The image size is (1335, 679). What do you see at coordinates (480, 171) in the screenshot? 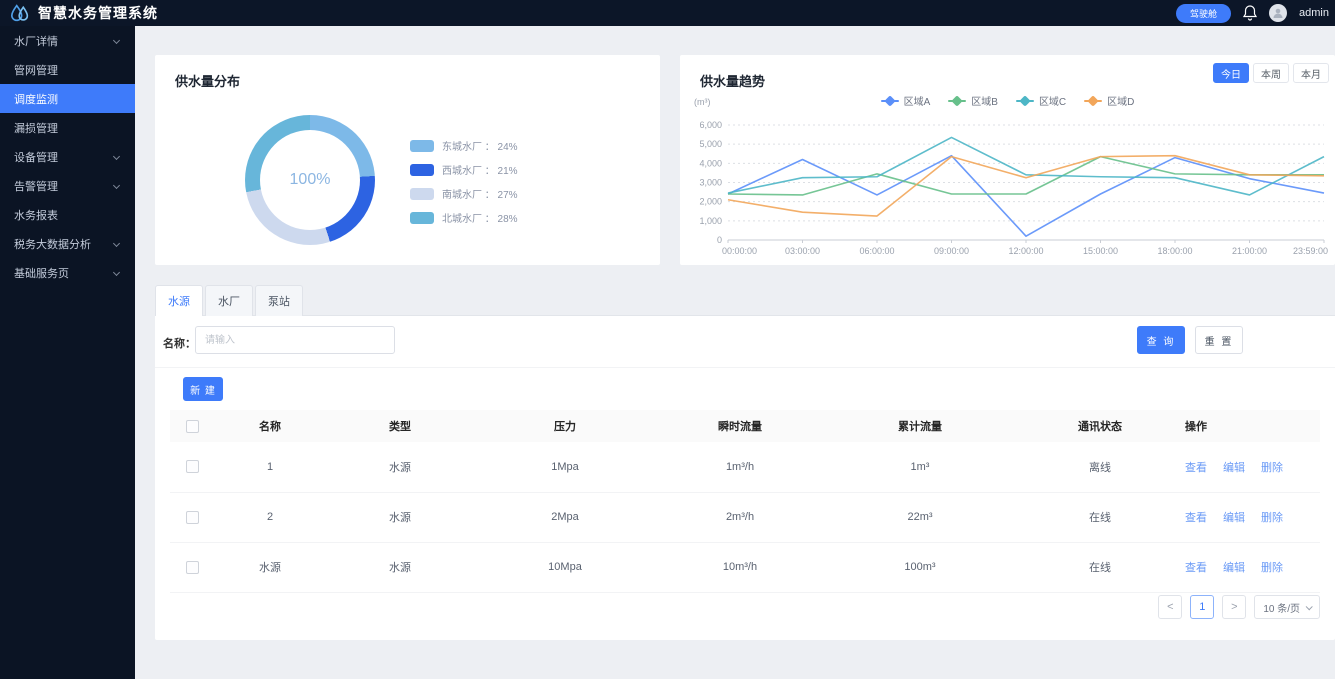
I see `legend-label: 西城水厂 ： 21%` at bounding box center [480, 171].